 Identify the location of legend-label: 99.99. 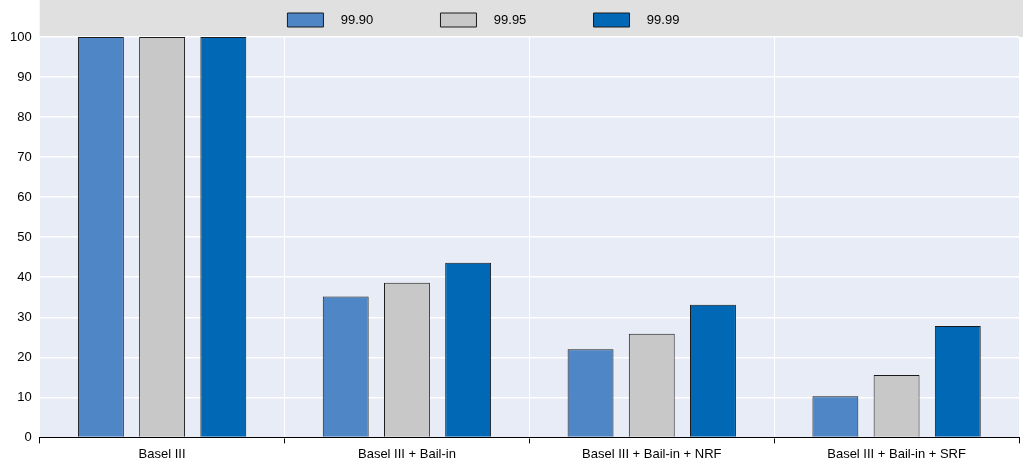
(685, 19).